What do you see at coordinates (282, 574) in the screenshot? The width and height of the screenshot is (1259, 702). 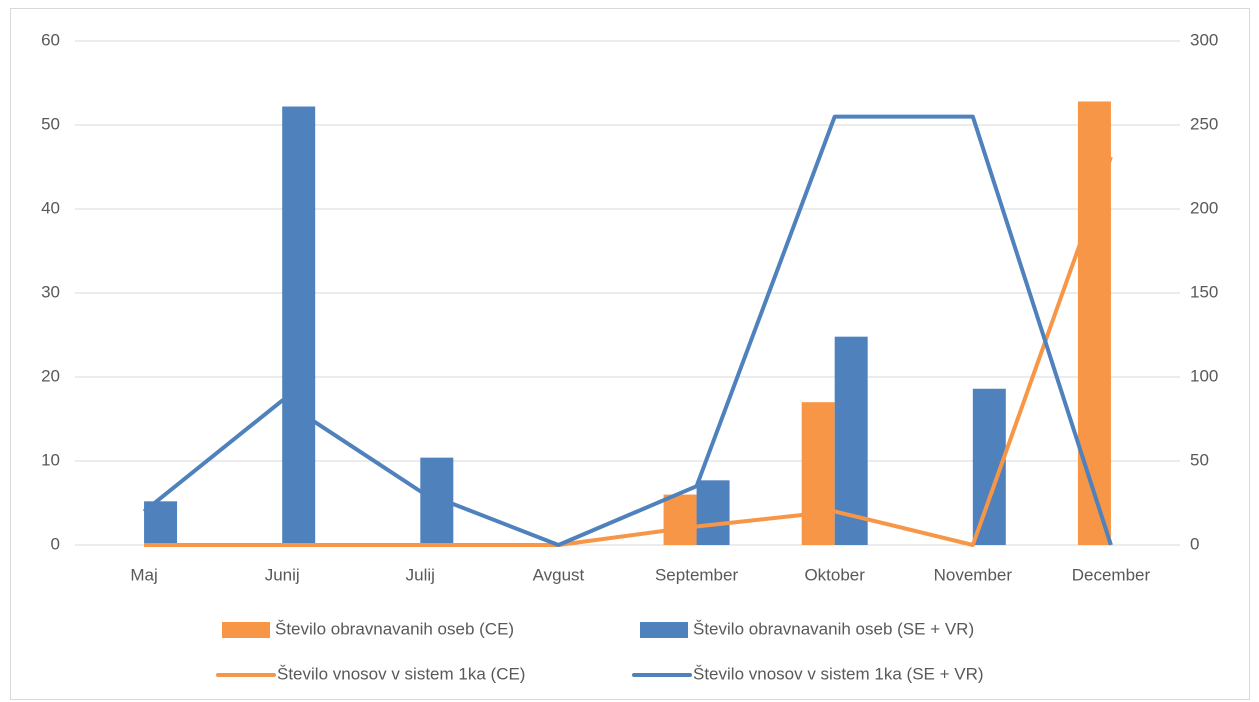 I see `x-tick-label: Junij` at bounding box center [282, 574].